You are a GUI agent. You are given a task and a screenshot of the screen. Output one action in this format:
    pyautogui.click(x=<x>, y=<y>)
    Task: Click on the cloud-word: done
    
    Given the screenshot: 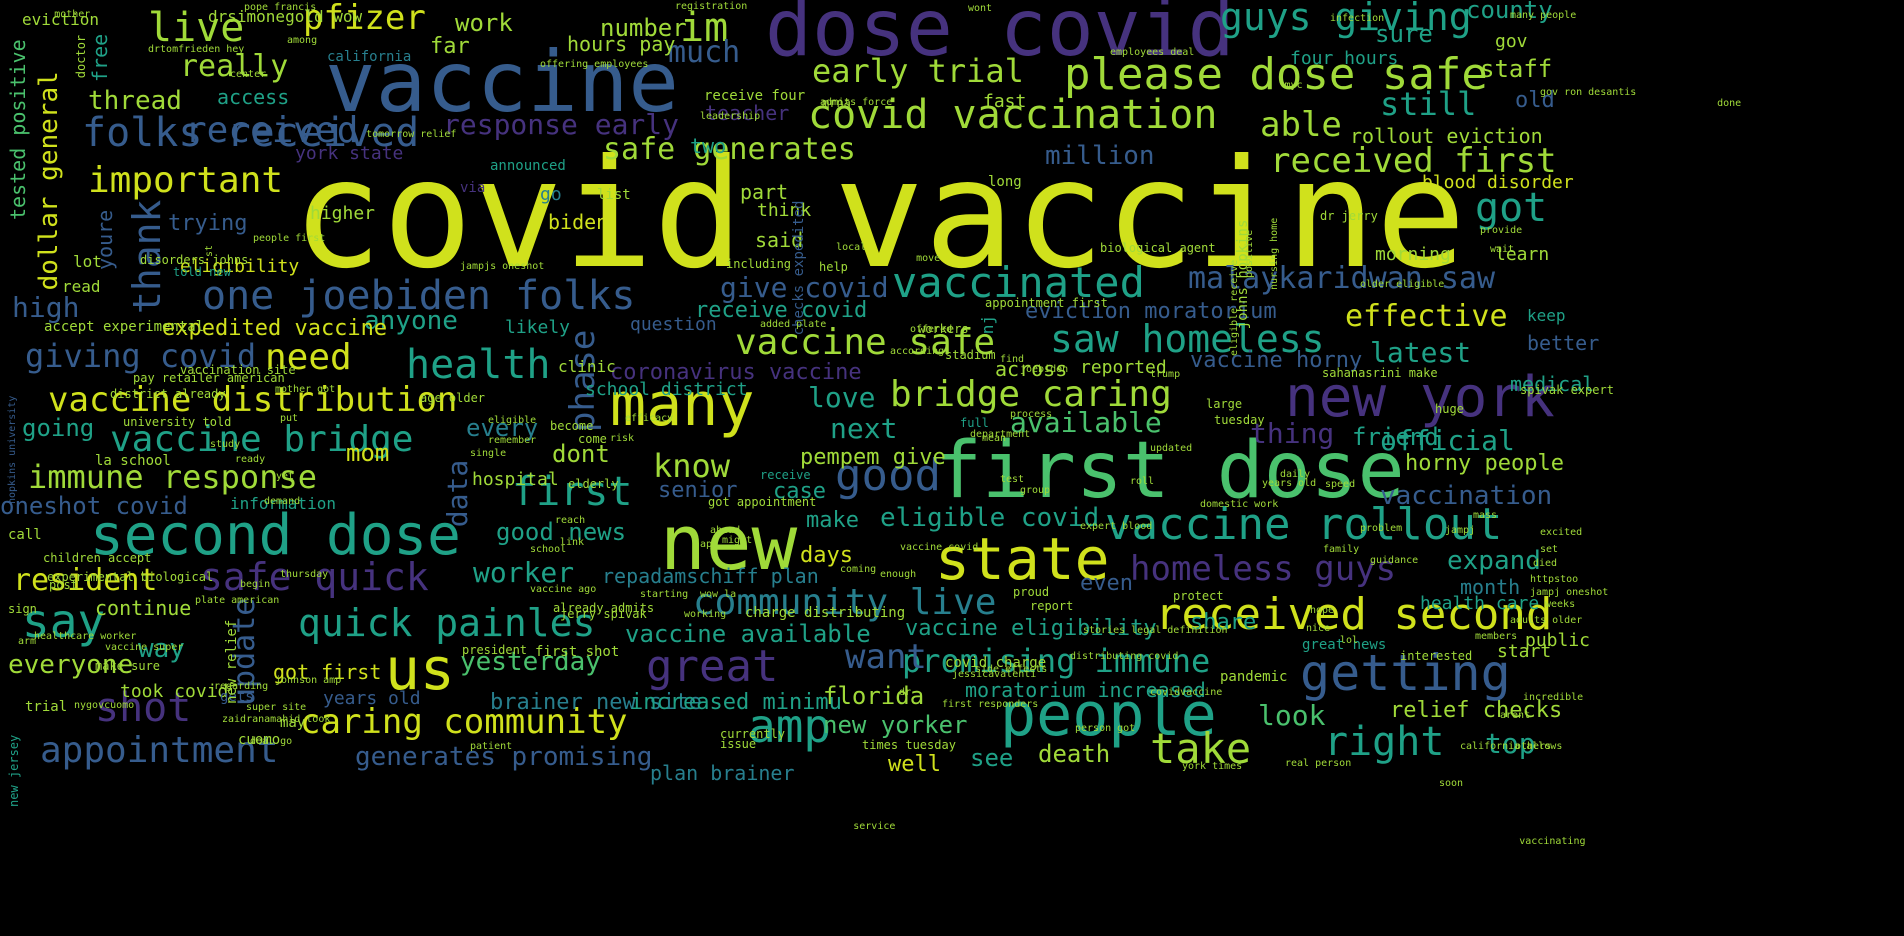 What is the action you would take?
    pyautogui.click(x=1729, y=104)
    